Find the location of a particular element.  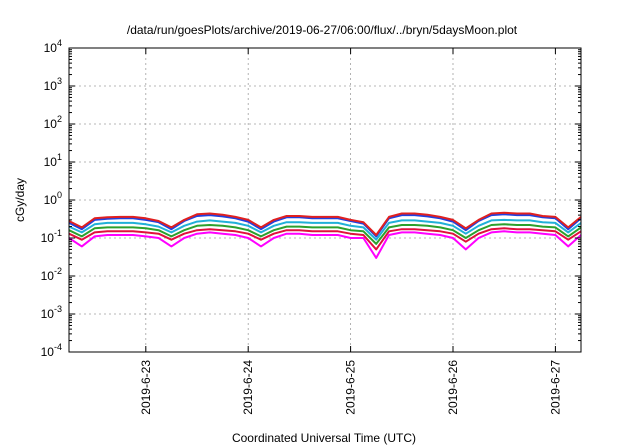

x-tick-label: 2019-6-25 is located at coordinates (351, 387).